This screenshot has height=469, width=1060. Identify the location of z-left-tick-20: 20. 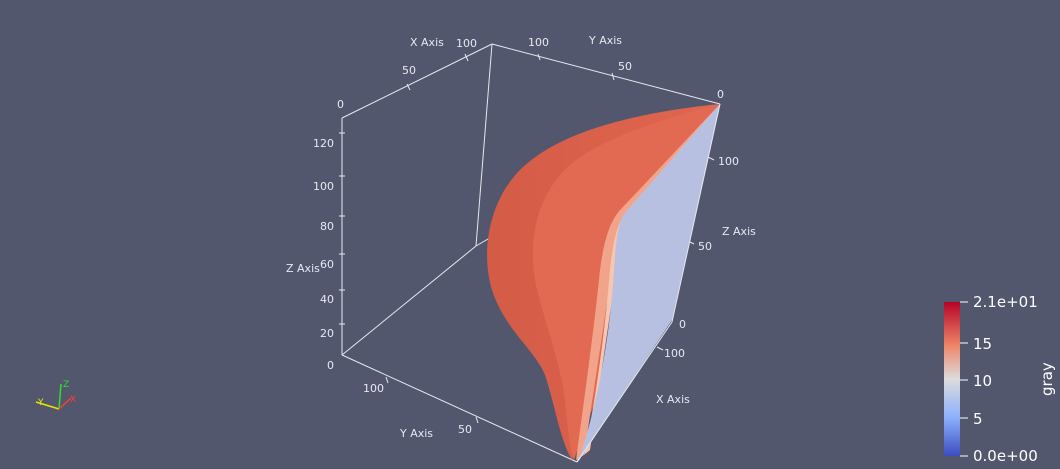
(327, 333).